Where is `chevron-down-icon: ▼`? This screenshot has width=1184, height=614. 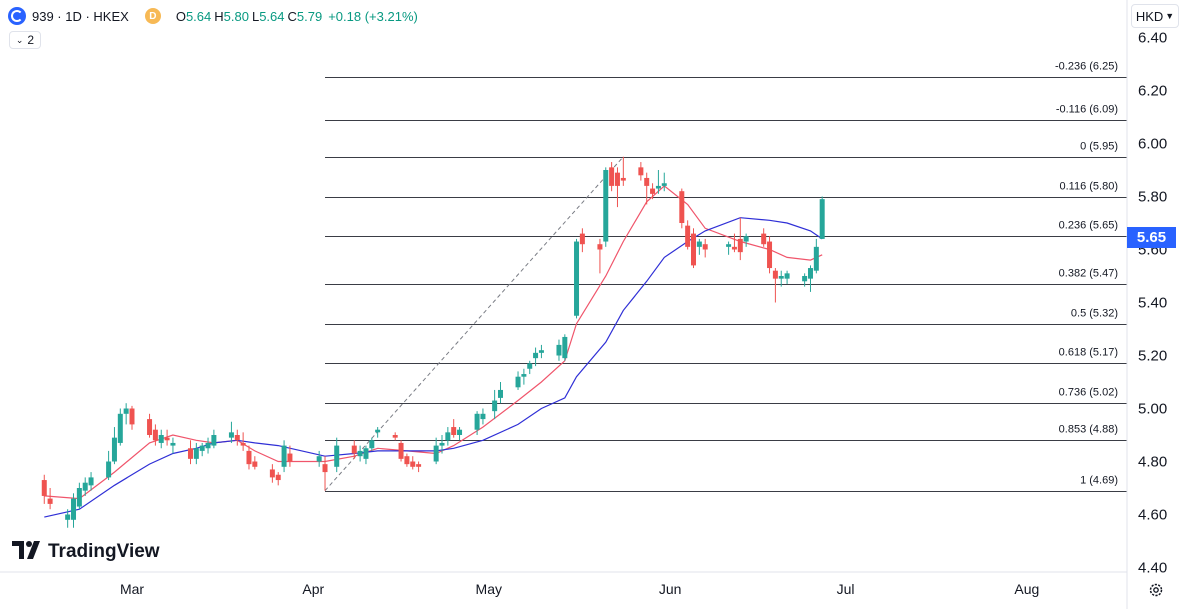
chevron-down-icon: ▼ is located at coordinates (1170, 16).